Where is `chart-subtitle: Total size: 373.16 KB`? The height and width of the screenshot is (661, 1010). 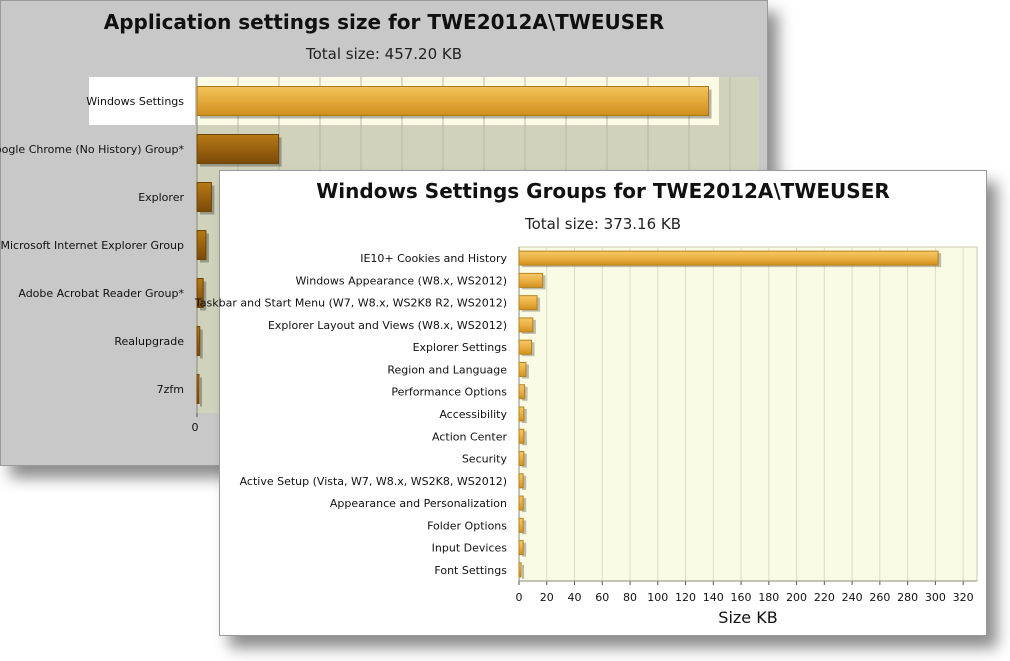
chart-subtitle: Total size: 373.16 KB is located at coordinates (603, 224).